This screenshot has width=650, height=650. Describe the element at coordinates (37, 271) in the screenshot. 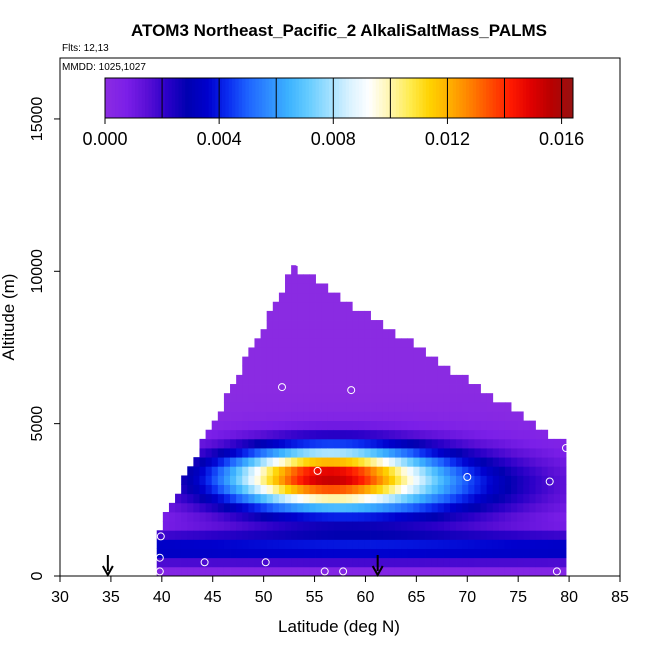

I see `y-tick-label: 10000` at that location.